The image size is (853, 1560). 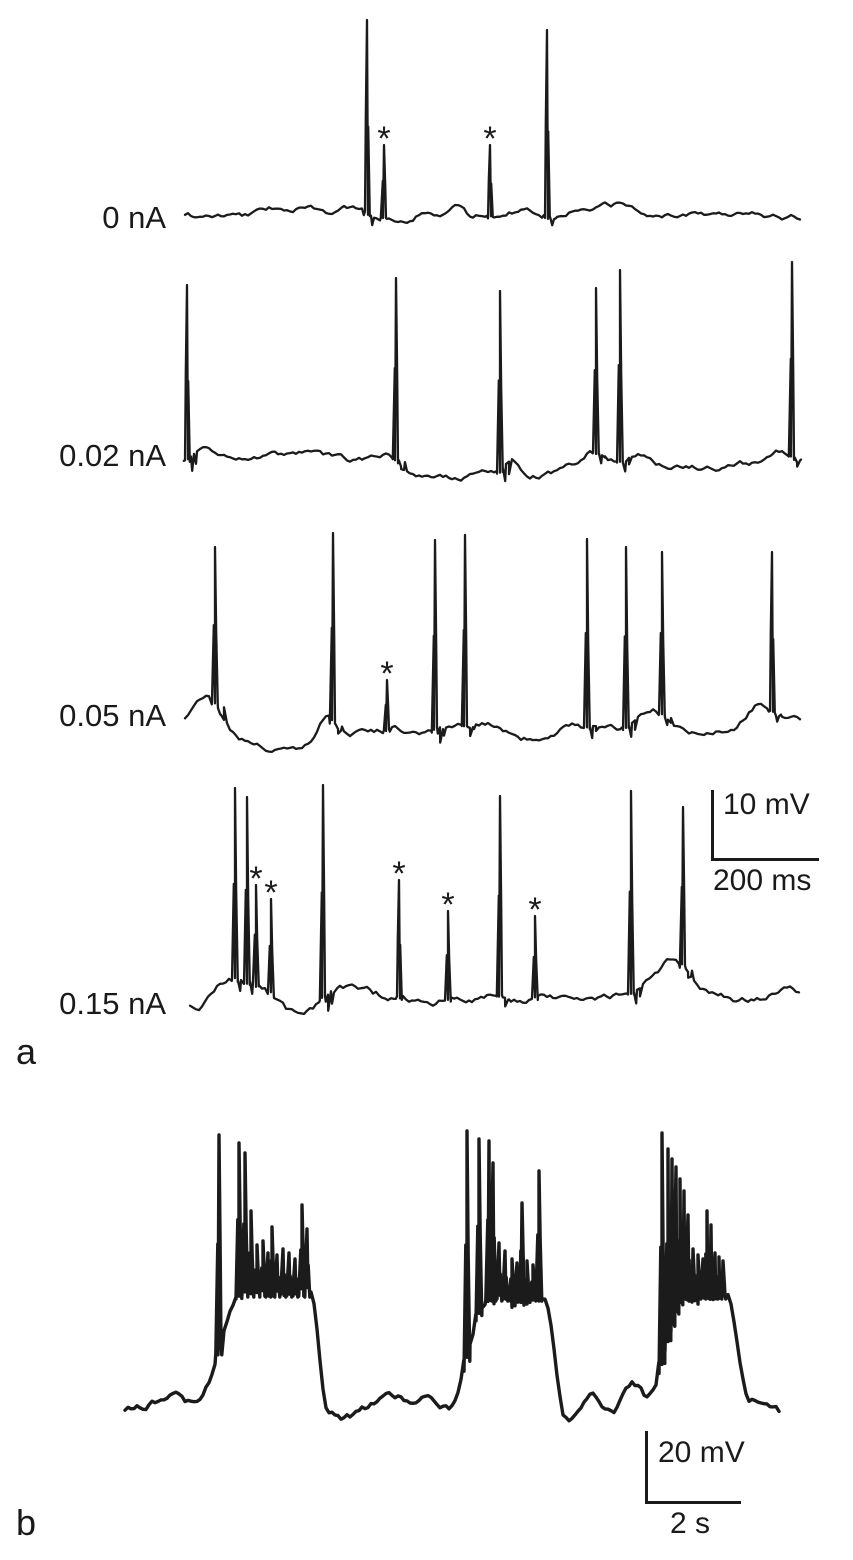 I want to click on scalebar-a-time-label: 200 ms, so click(x=762, y=880).